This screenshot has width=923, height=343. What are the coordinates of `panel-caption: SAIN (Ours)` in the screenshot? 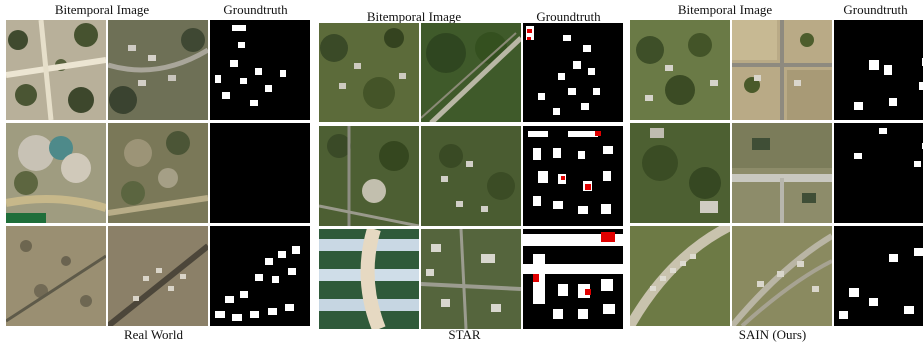 It's located at (772, 334).